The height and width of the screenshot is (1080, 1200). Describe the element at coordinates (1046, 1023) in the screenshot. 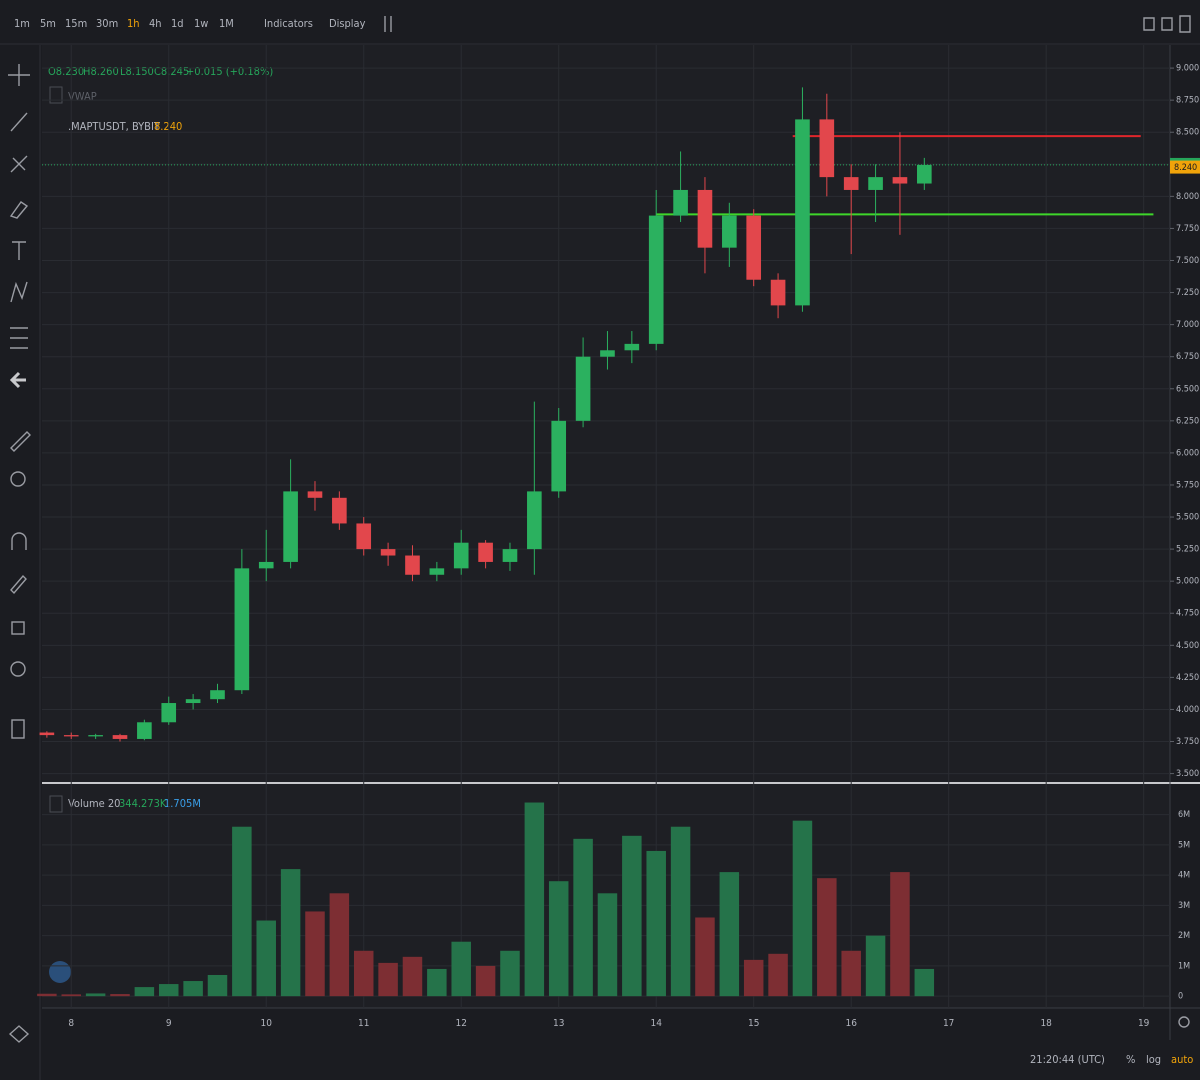

I see `x-tick-label: 18` at that location.